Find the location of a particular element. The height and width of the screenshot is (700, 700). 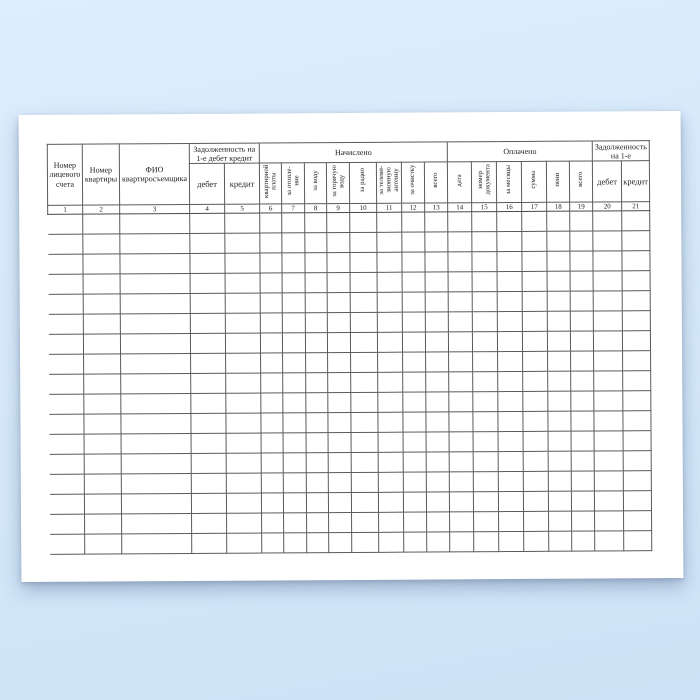

group-header-accrued: Начислено is located at coordinates (353, 152).